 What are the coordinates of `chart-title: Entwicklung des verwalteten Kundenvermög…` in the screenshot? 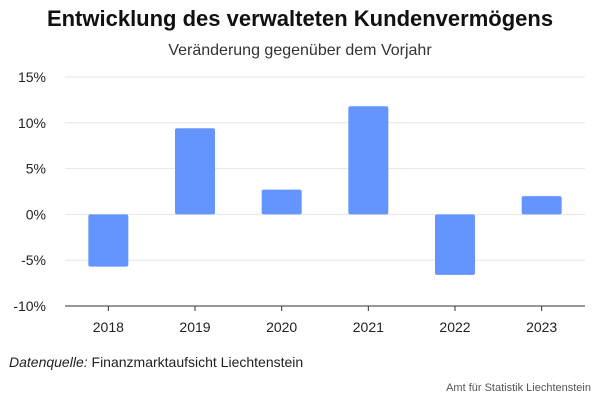 It's located at (300, 18).